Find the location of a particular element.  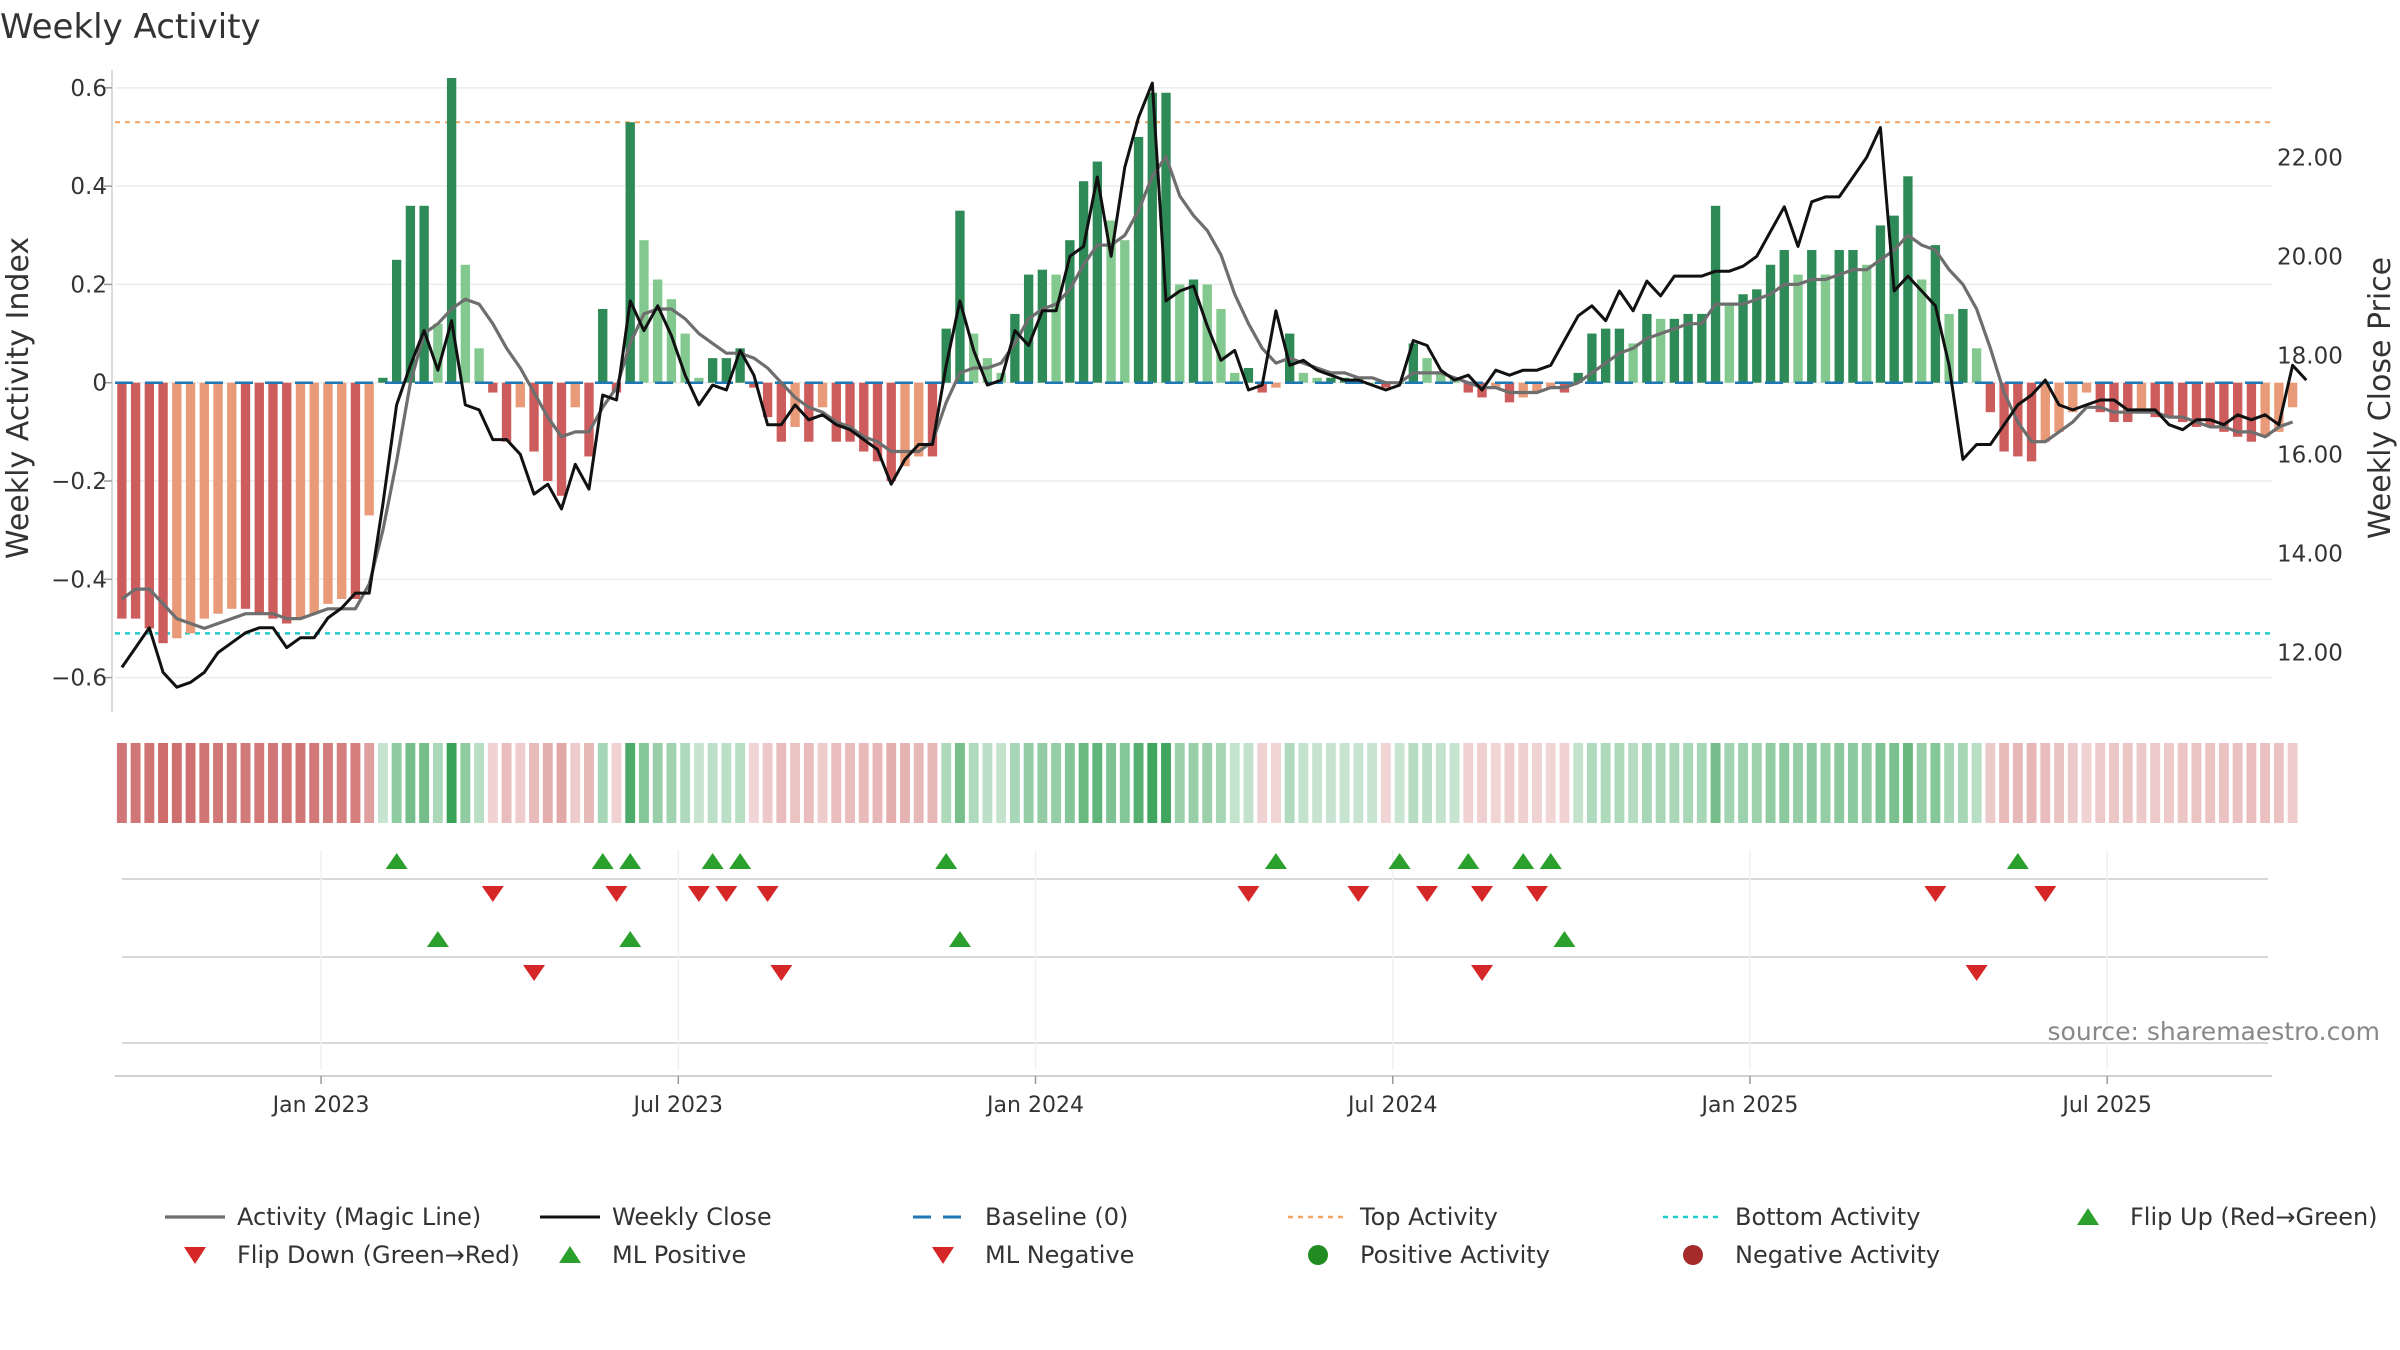

legend-item: Bottom Activity is located at coordinates (1791, 1217).